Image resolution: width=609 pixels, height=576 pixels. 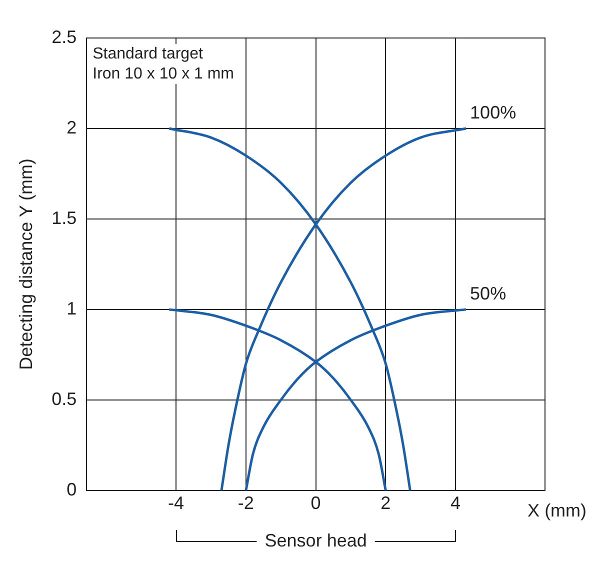 What do you see at coordinates (557, 510) in the screenshot?
I see `x-axis-title: X (mm)` at bounding box center [557, 510].